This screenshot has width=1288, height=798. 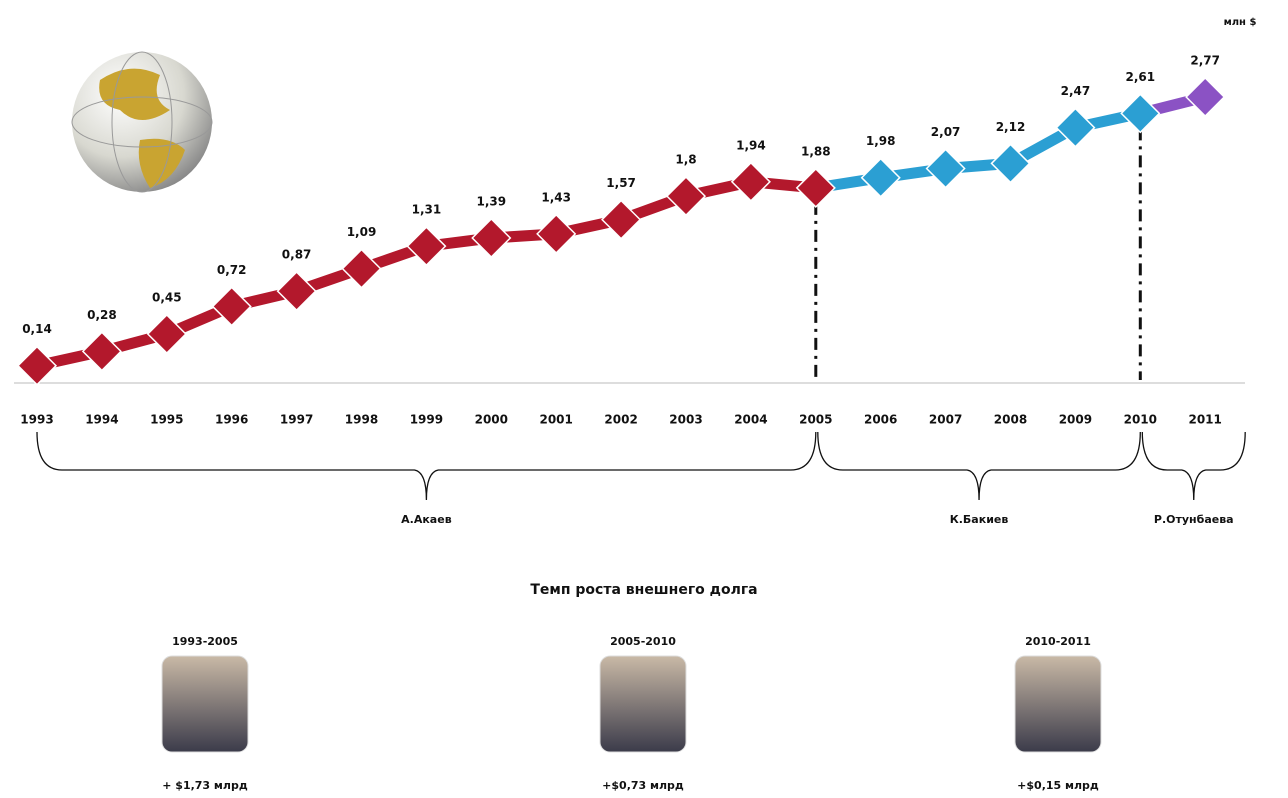 I want to click on unit-label: млн $, so click(x=1240, y=22).